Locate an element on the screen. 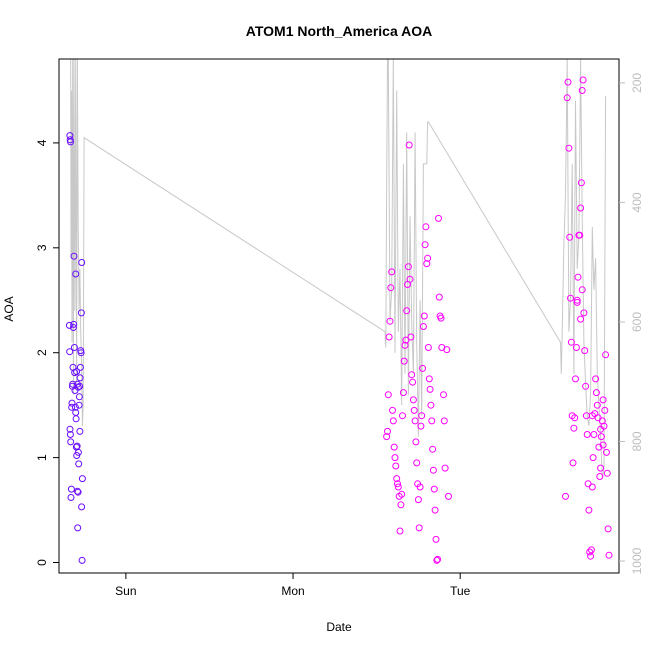  x-axis: Sun Mon Tue is located at coordinates (292, 585).